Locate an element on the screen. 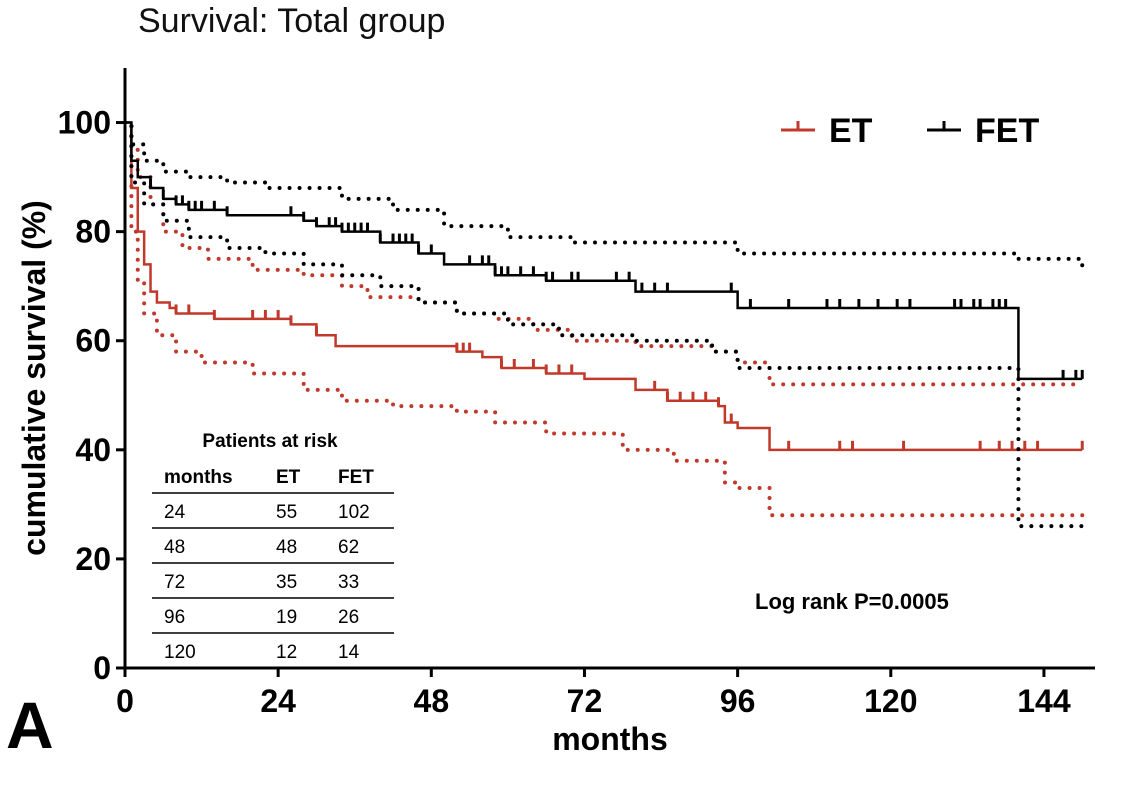 The height and width of the screenshot is (790, 1145). risk-table-header: ET is located at coordinates (288, 477).